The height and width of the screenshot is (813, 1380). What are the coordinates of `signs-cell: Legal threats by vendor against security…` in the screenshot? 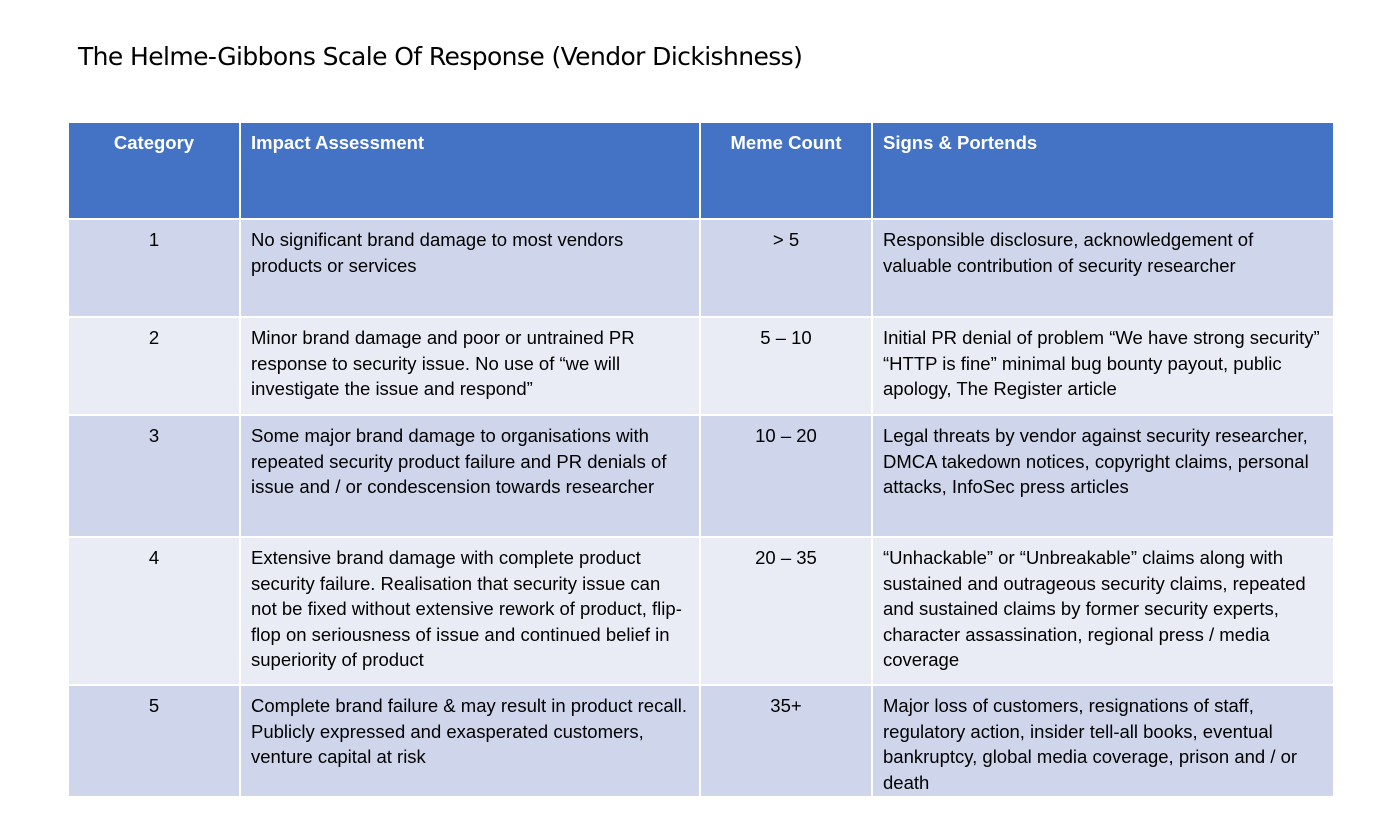 It's located at (1103, 476).